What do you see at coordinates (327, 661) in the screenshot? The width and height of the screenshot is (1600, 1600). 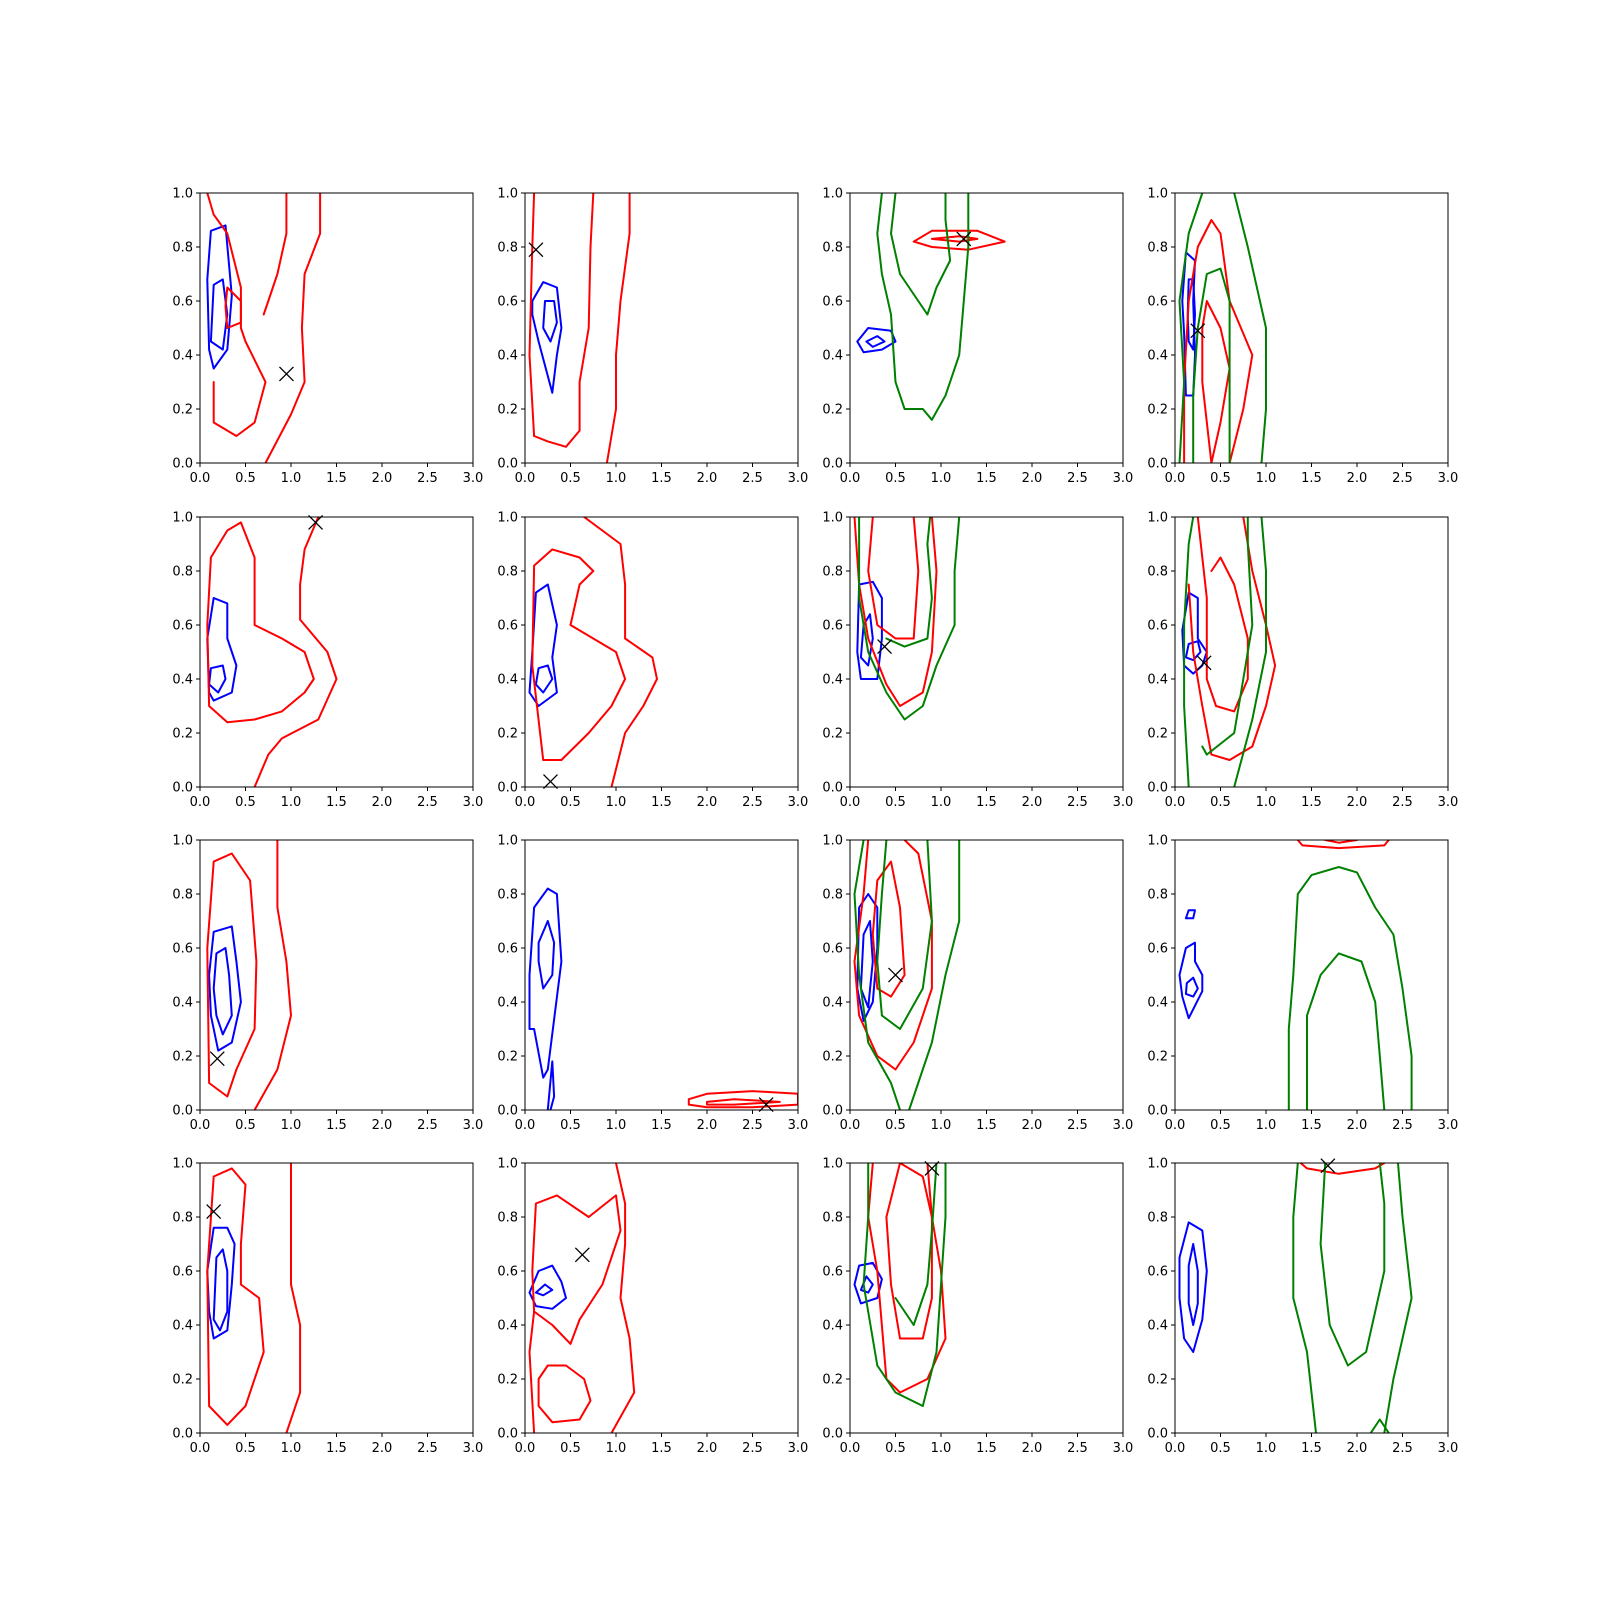 I see `subplot-r2-c1: 0.0 0.5 1.0 1.5 2.0 2.5 3.0 0.0 0.2 0.4 0.6 0.8 1.0` at bounding box center [327, 661].